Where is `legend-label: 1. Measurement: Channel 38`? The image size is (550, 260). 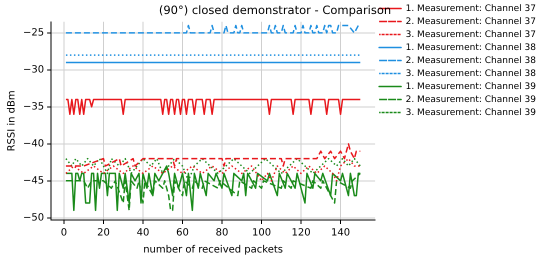
legend-label: 1. Measurement: Channel 38 is located at coordinates (471, 47).